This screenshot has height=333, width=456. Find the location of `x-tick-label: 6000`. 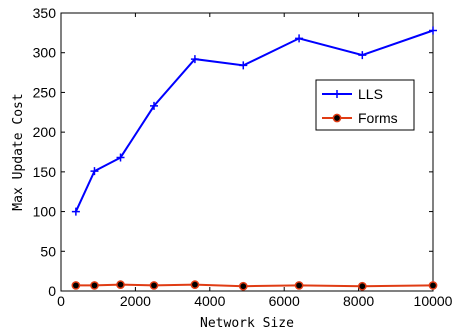

x-tick-label: 6000 is located at coordinates (284, 301).